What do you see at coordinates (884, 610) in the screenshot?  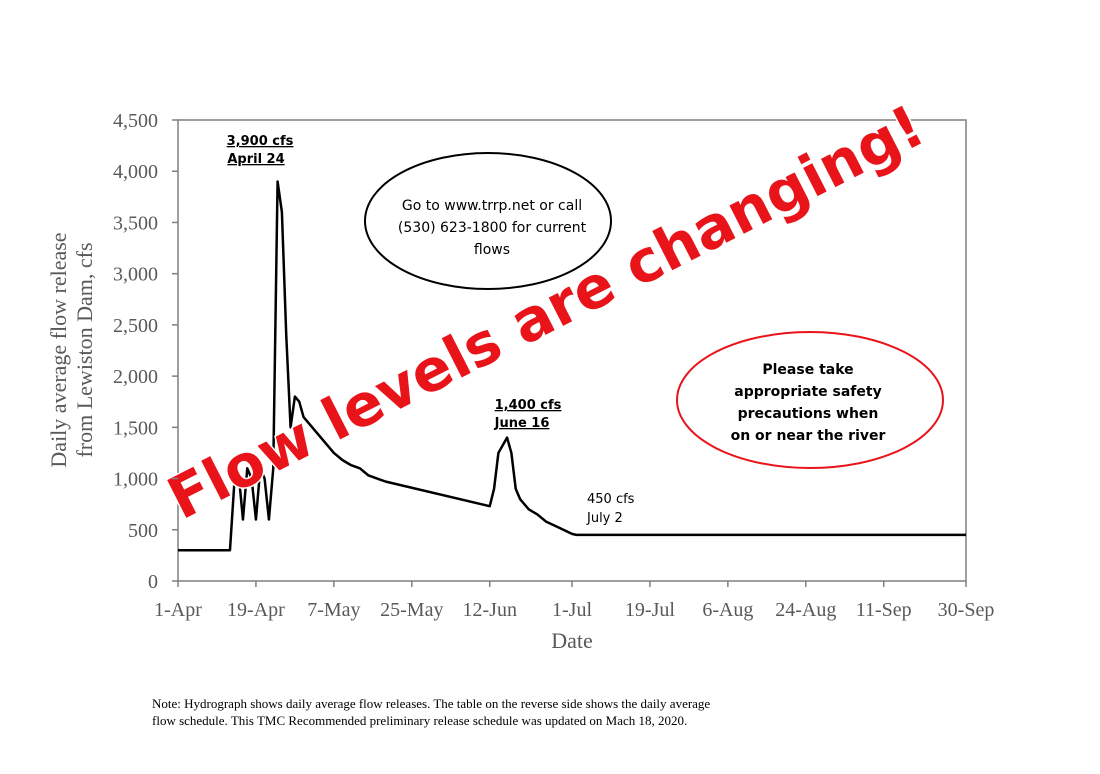 I see `x-tick-label: 11-Sep` at bounding box center [884, 610].